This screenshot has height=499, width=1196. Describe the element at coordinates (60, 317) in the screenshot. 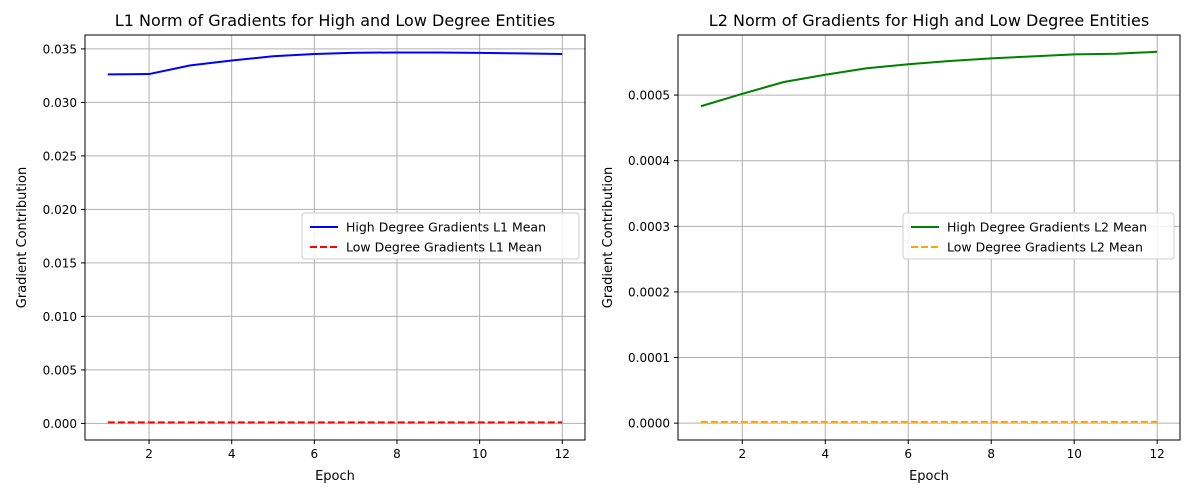

I see `y-tick-label: 0.010` at that location.